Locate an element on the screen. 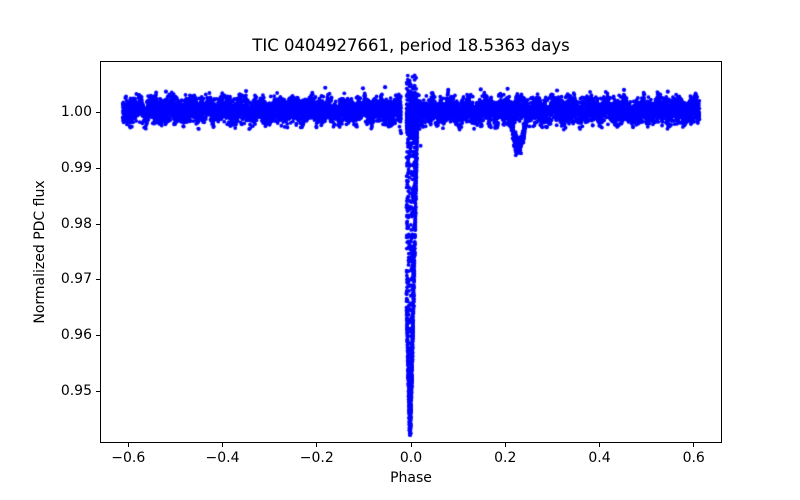  x-tick-label: −0.6 is located at coordinates (128, 458).